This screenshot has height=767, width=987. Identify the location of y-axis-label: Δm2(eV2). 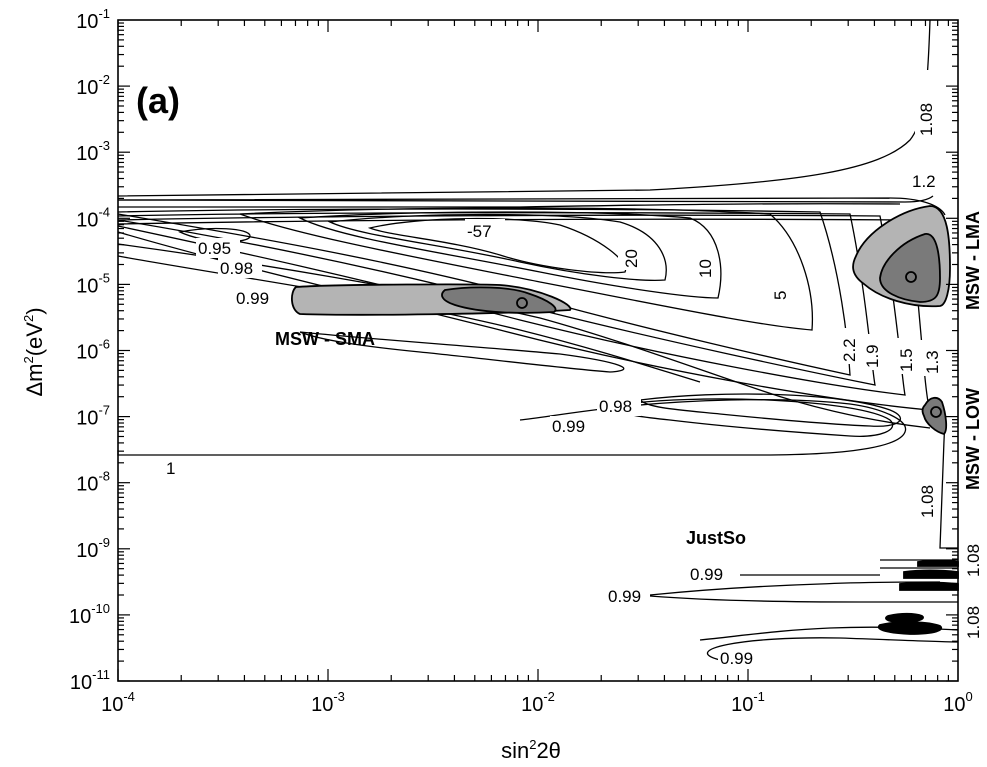
(34, 351).